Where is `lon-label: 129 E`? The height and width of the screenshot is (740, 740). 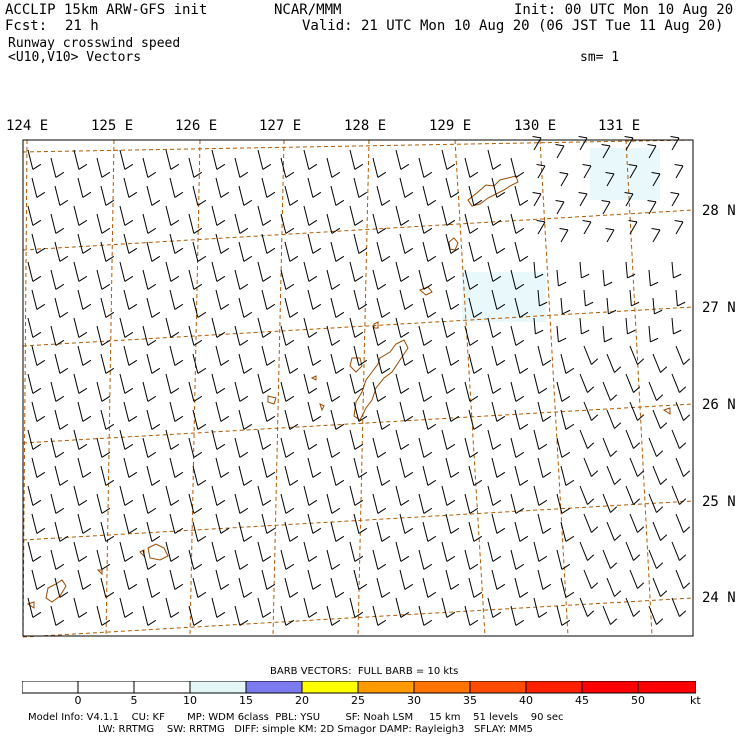 lon-label: 129 E is located at coordinates (450, 126).